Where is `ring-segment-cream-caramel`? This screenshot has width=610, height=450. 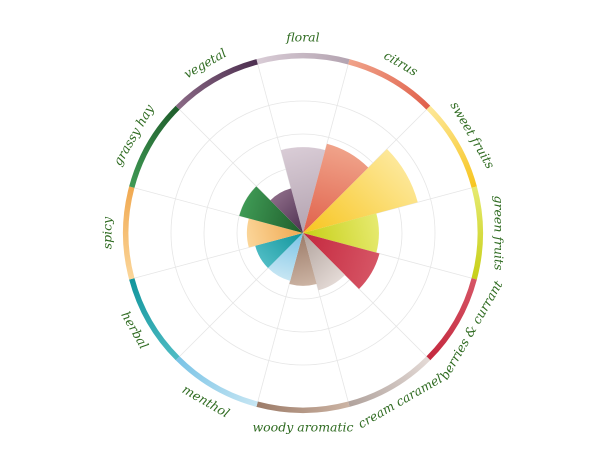
ring-segment-cream-caramel is located at coordinates (389, 381).